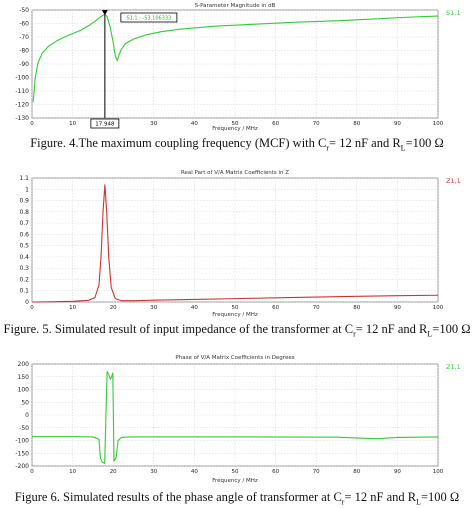 The width and height of the screenshot is (474, 508). Describe the element at coordinates (24, 246) in the screenshot. I see `y-tick-label: 0.5` at that location.